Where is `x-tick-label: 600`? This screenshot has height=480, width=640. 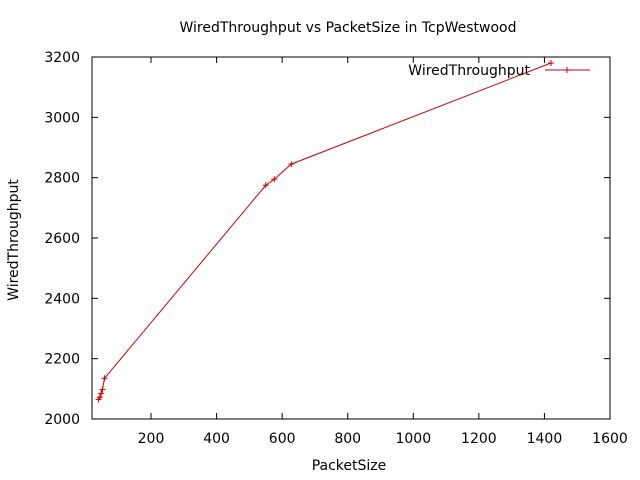
x-tick-label: 600 is located at coordinates (282, 439).